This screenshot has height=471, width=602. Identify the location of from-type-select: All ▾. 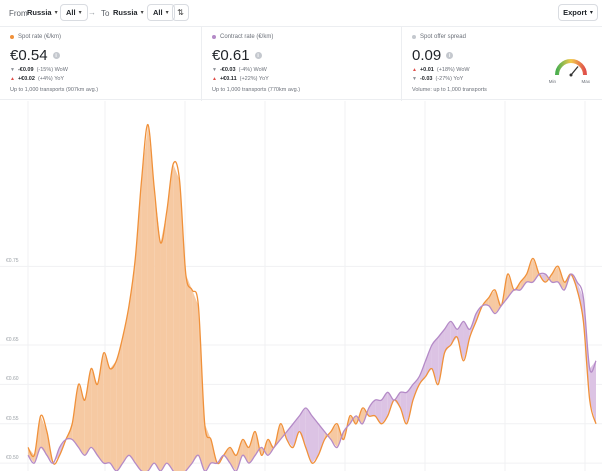
(74, 12).